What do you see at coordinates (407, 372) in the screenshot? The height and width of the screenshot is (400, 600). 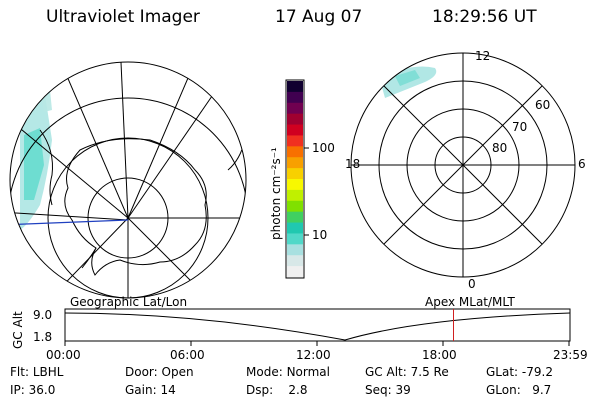 I see `gc-alt-info: GC Alt: 7.5 Re` at bounding box center [407, 372].